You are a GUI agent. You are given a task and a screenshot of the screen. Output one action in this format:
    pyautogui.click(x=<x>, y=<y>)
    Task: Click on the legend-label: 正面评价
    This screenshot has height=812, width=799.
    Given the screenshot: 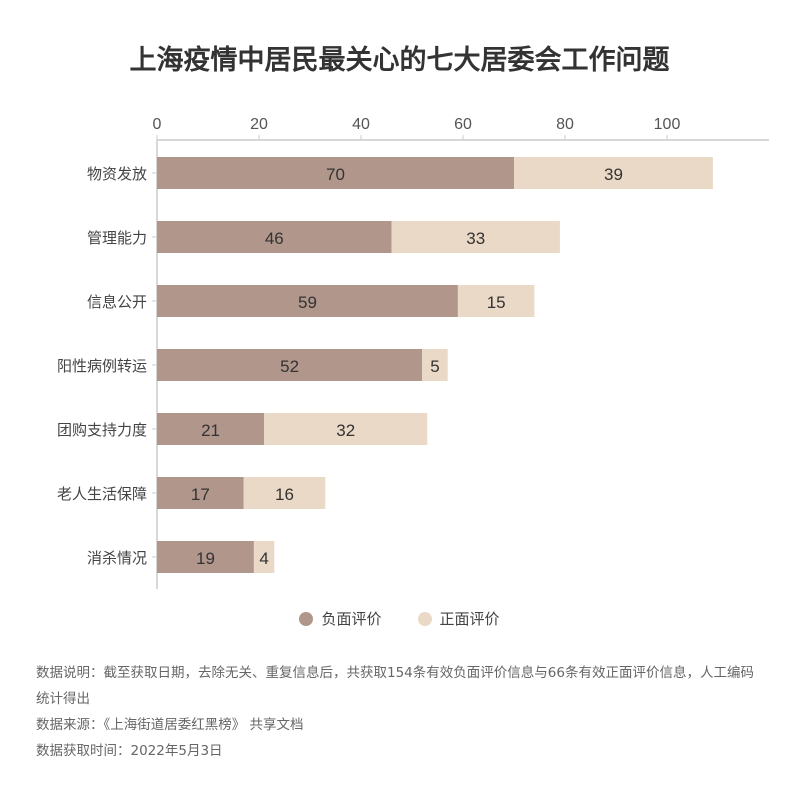 What is the action you would take?
    pyautogui.click(x=469, y=619)
    